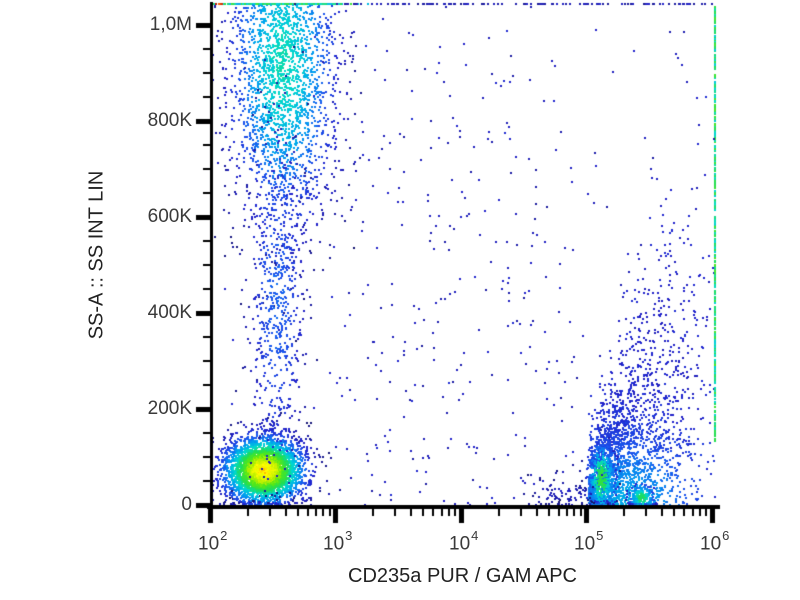  Describe the element at coordinates (169, 312) in the screenshot. I see `y-tick-label: 400K` at that location.